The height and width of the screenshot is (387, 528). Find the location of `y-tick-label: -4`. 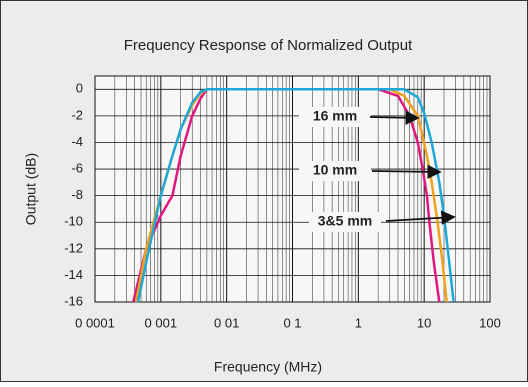

y-tick-label: -4 is located at coordinates (77, 141).